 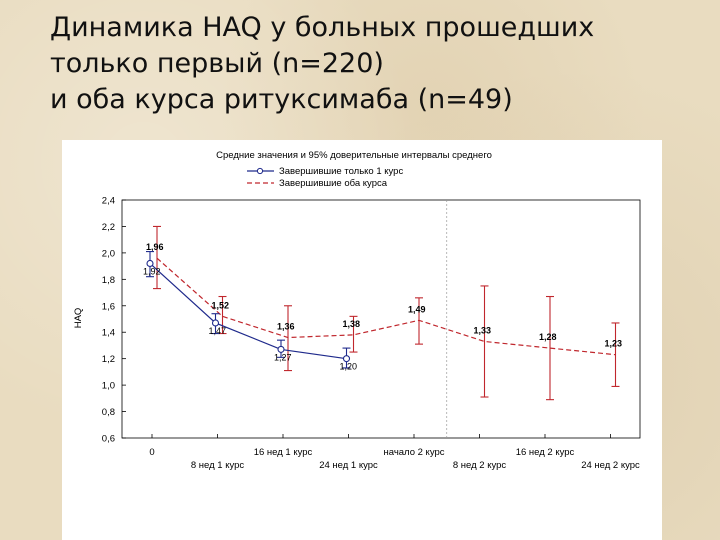 I want to click on x-tick-label: 0, so click(x=151, y=452).